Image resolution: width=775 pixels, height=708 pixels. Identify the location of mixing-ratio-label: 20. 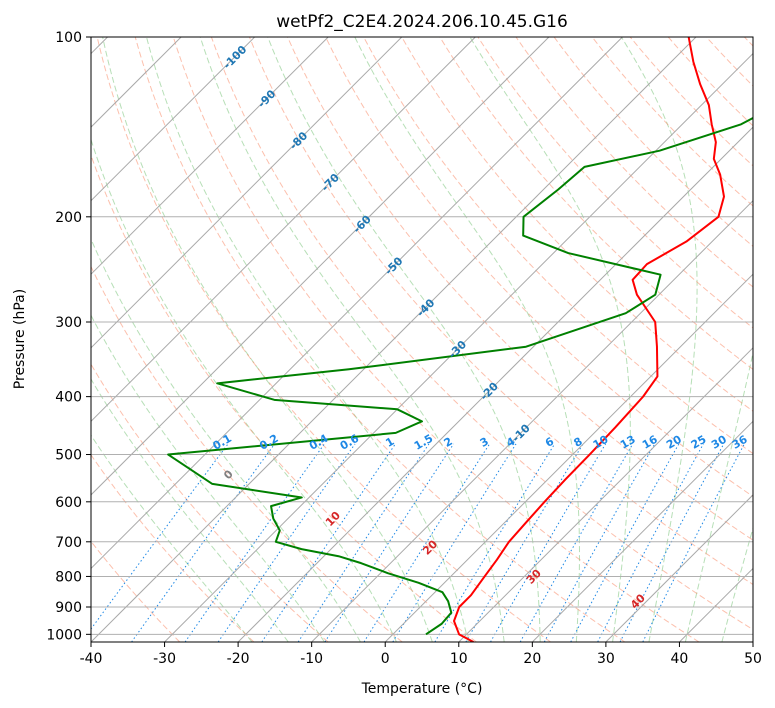
(674, 442).